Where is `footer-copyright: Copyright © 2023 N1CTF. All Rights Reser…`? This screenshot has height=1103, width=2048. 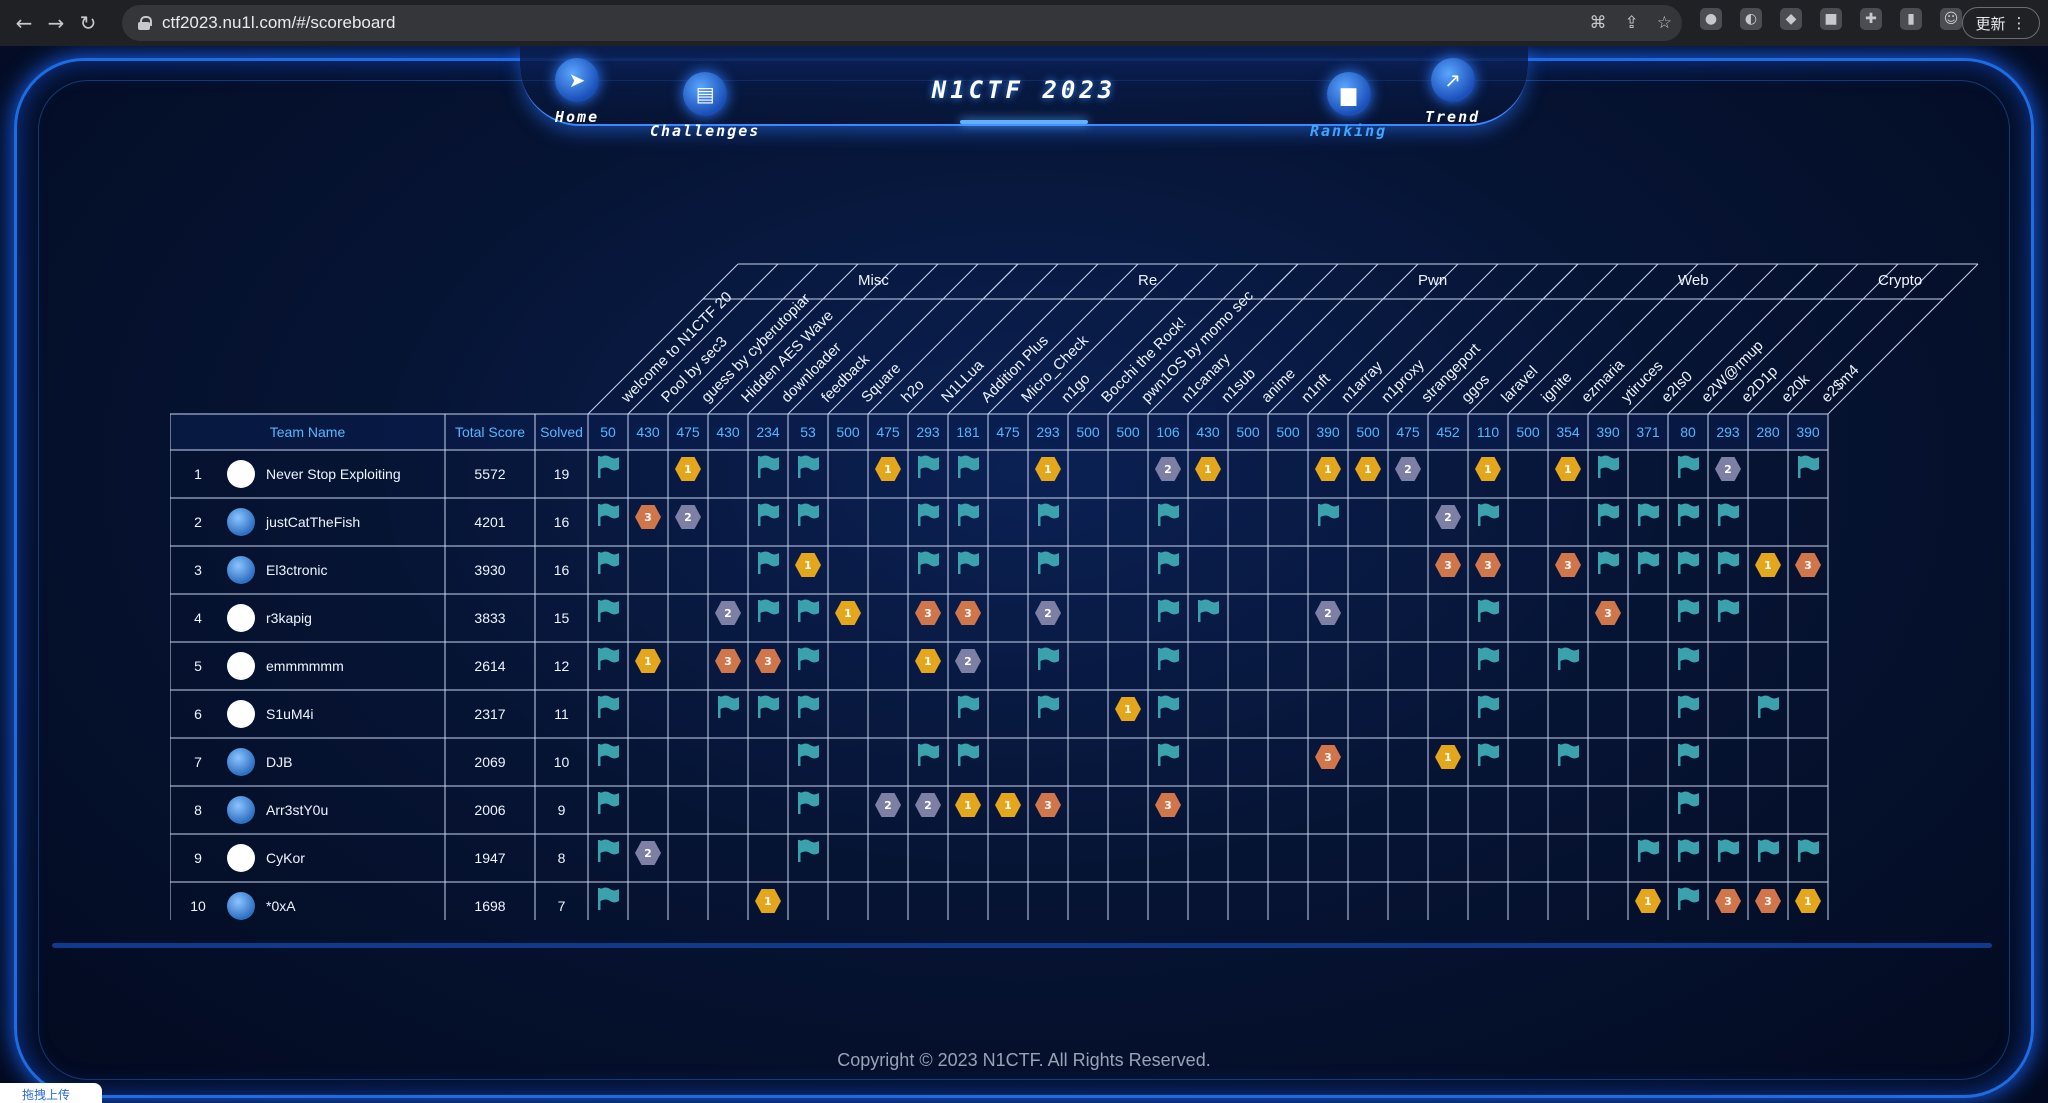 footer-copyright: Copyright © 2023 N1CTF. All Rights Reser… is located at coordinates (1024, 1060).